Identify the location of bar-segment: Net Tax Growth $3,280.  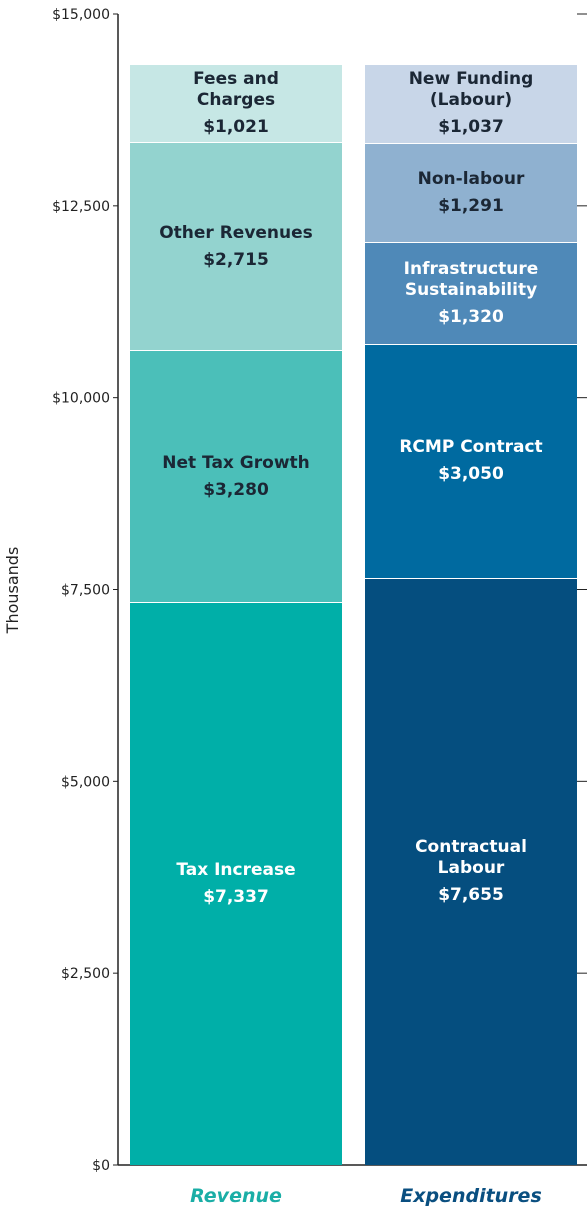
(236, 476).